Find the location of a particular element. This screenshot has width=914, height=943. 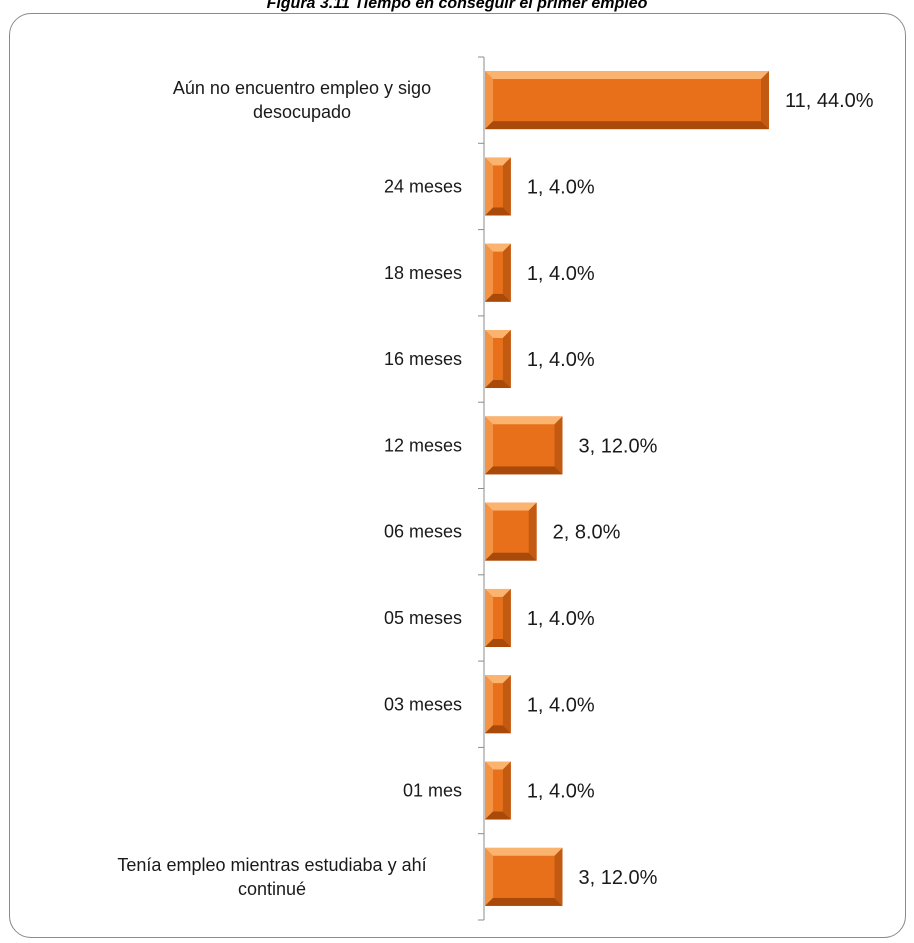

category-label: Aún no encuentro empleo y sigo is located at coordinates (302, 88).